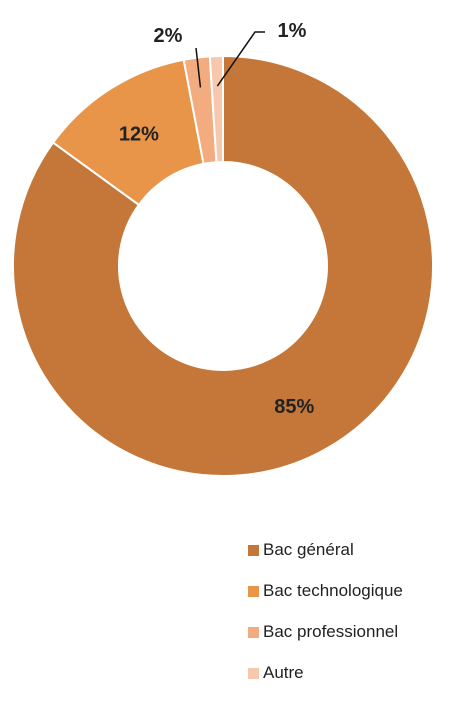 This screenshot has height=704, width=461. What do you see at coordinates (139, 134) in the screenshot?
I see `data-label-1: 12%` at bounding box center [139, 134].